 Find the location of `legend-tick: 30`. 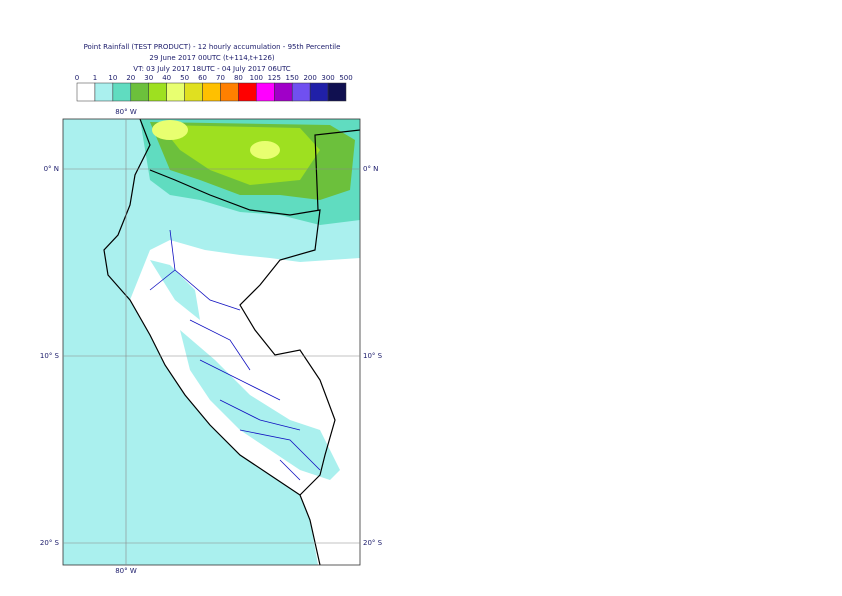

legend-tick: 30 is located at coordinates (148, 78).